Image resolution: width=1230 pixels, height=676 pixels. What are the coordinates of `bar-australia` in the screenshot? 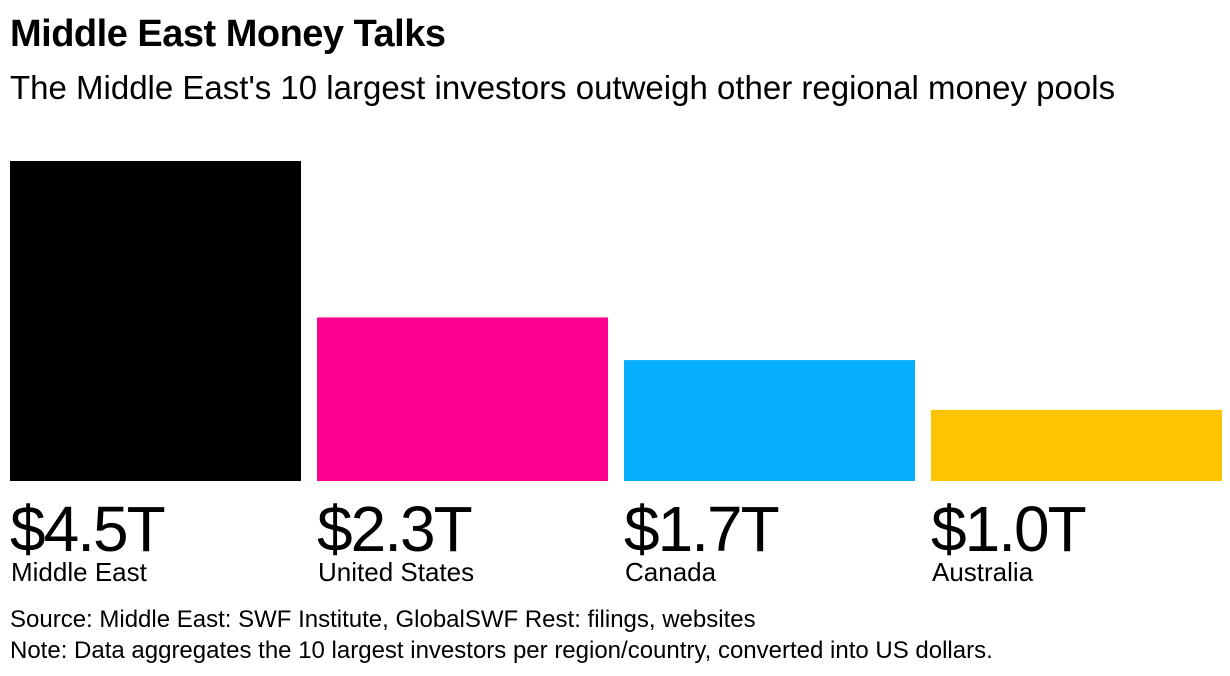 It's located at (1076, 445).